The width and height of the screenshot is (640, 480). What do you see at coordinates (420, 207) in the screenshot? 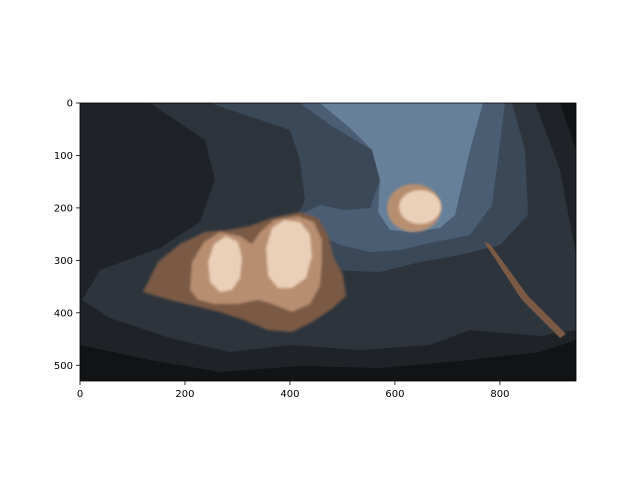
I see `image-region-ring-inner` at bounding box center [420, 207].